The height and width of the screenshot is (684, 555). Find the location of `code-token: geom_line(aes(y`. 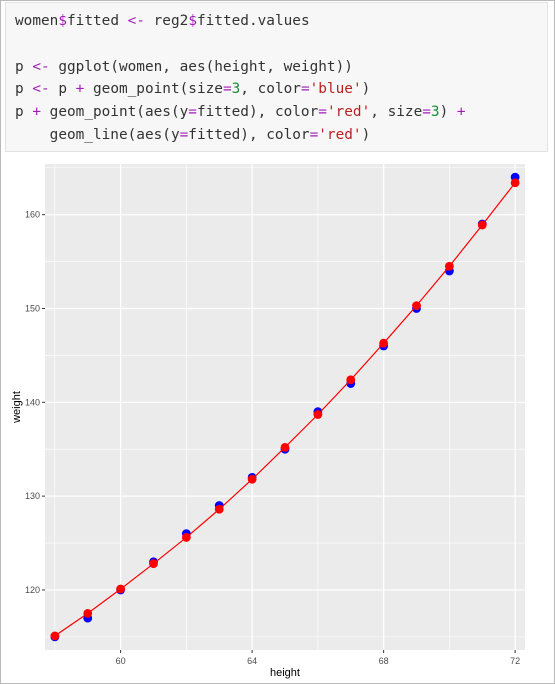

code-token: geom_line(aes(y is located at coordinates (97, 135).